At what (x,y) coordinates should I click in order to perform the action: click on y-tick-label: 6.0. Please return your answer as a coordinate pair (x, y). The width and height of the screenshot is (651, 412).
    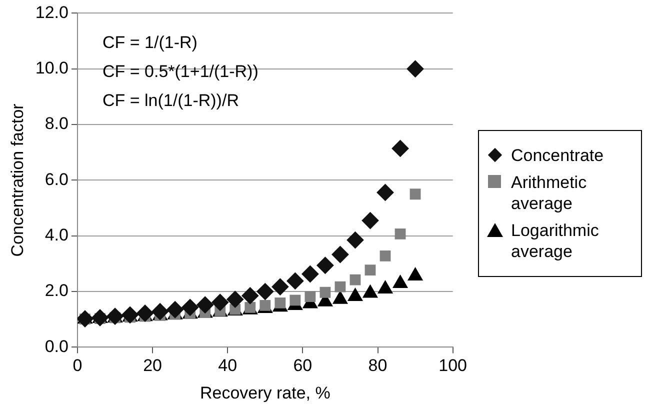
    Looking at the image, I should click on (56, 179).